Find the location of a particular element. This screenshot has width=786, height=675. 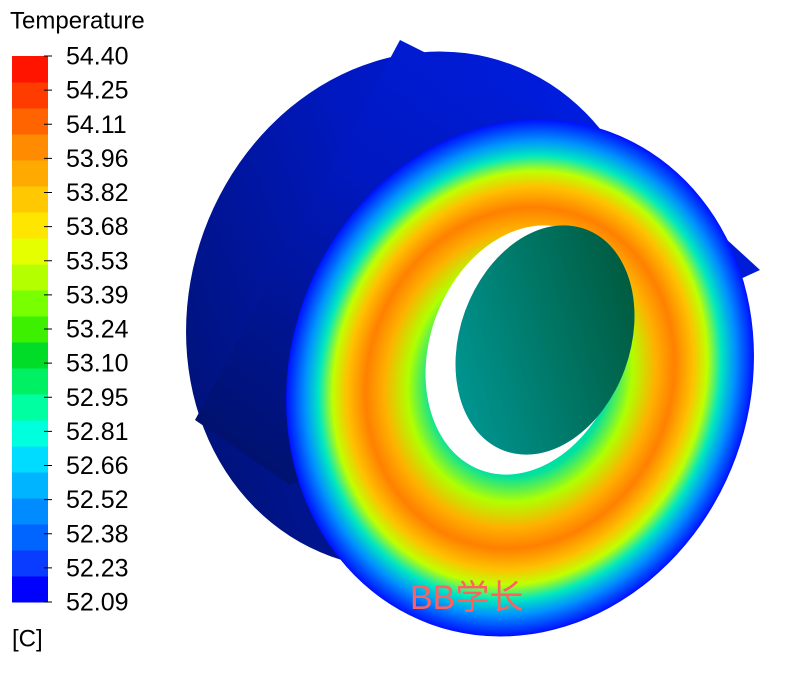

legend-label: 54.25 is located at coordinates (97, 91).